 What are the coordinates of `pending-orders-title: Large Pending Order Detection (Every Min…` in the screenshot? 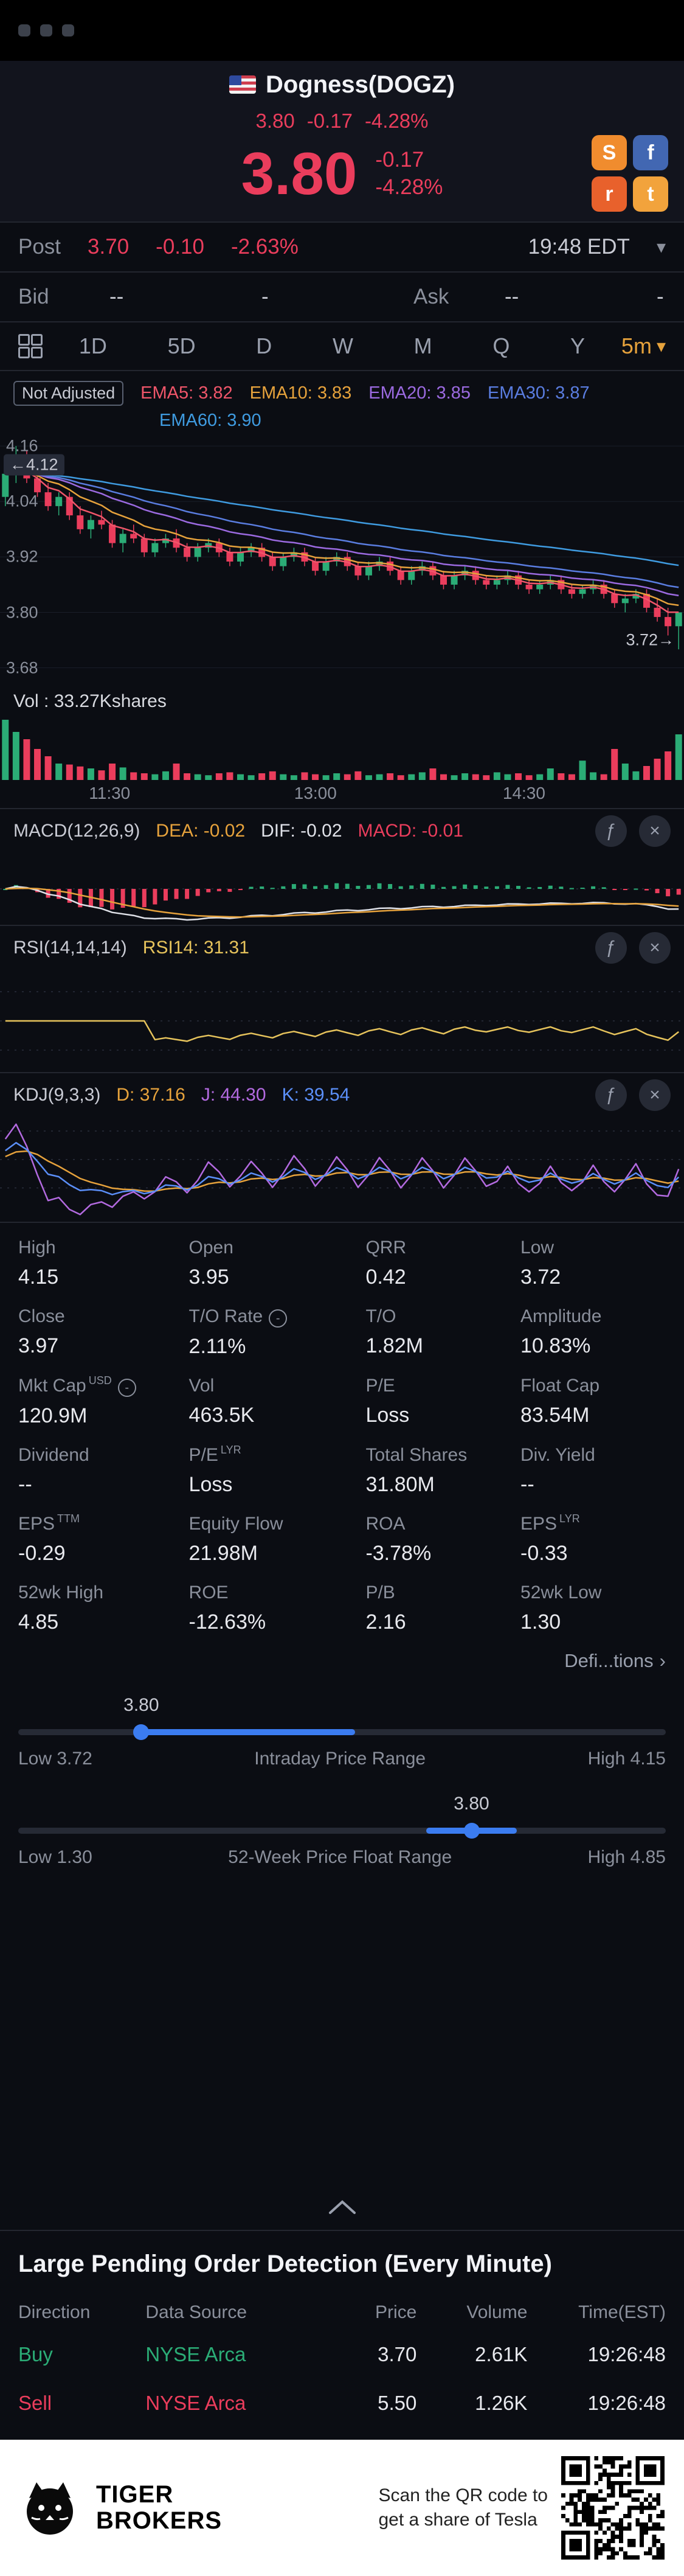 It's located at (285, 2264).